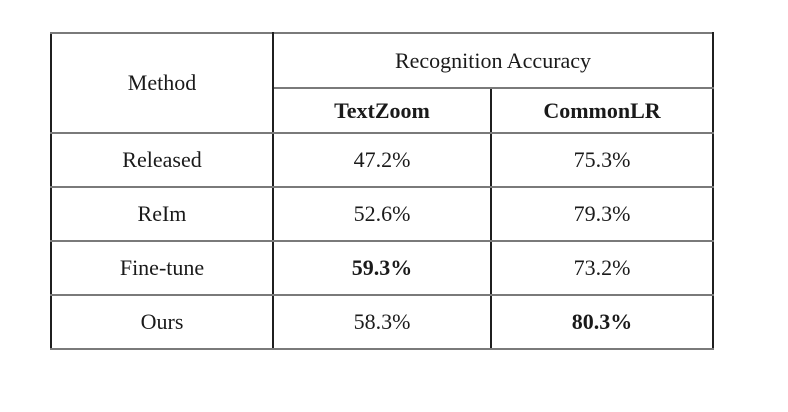 The height and width of the screenshot is (412, 788). What do you see at coordinates (602, 214) in the screenshot?
I see `cell-commonlr-value: 79.3%` at bounding box center [602, 214].